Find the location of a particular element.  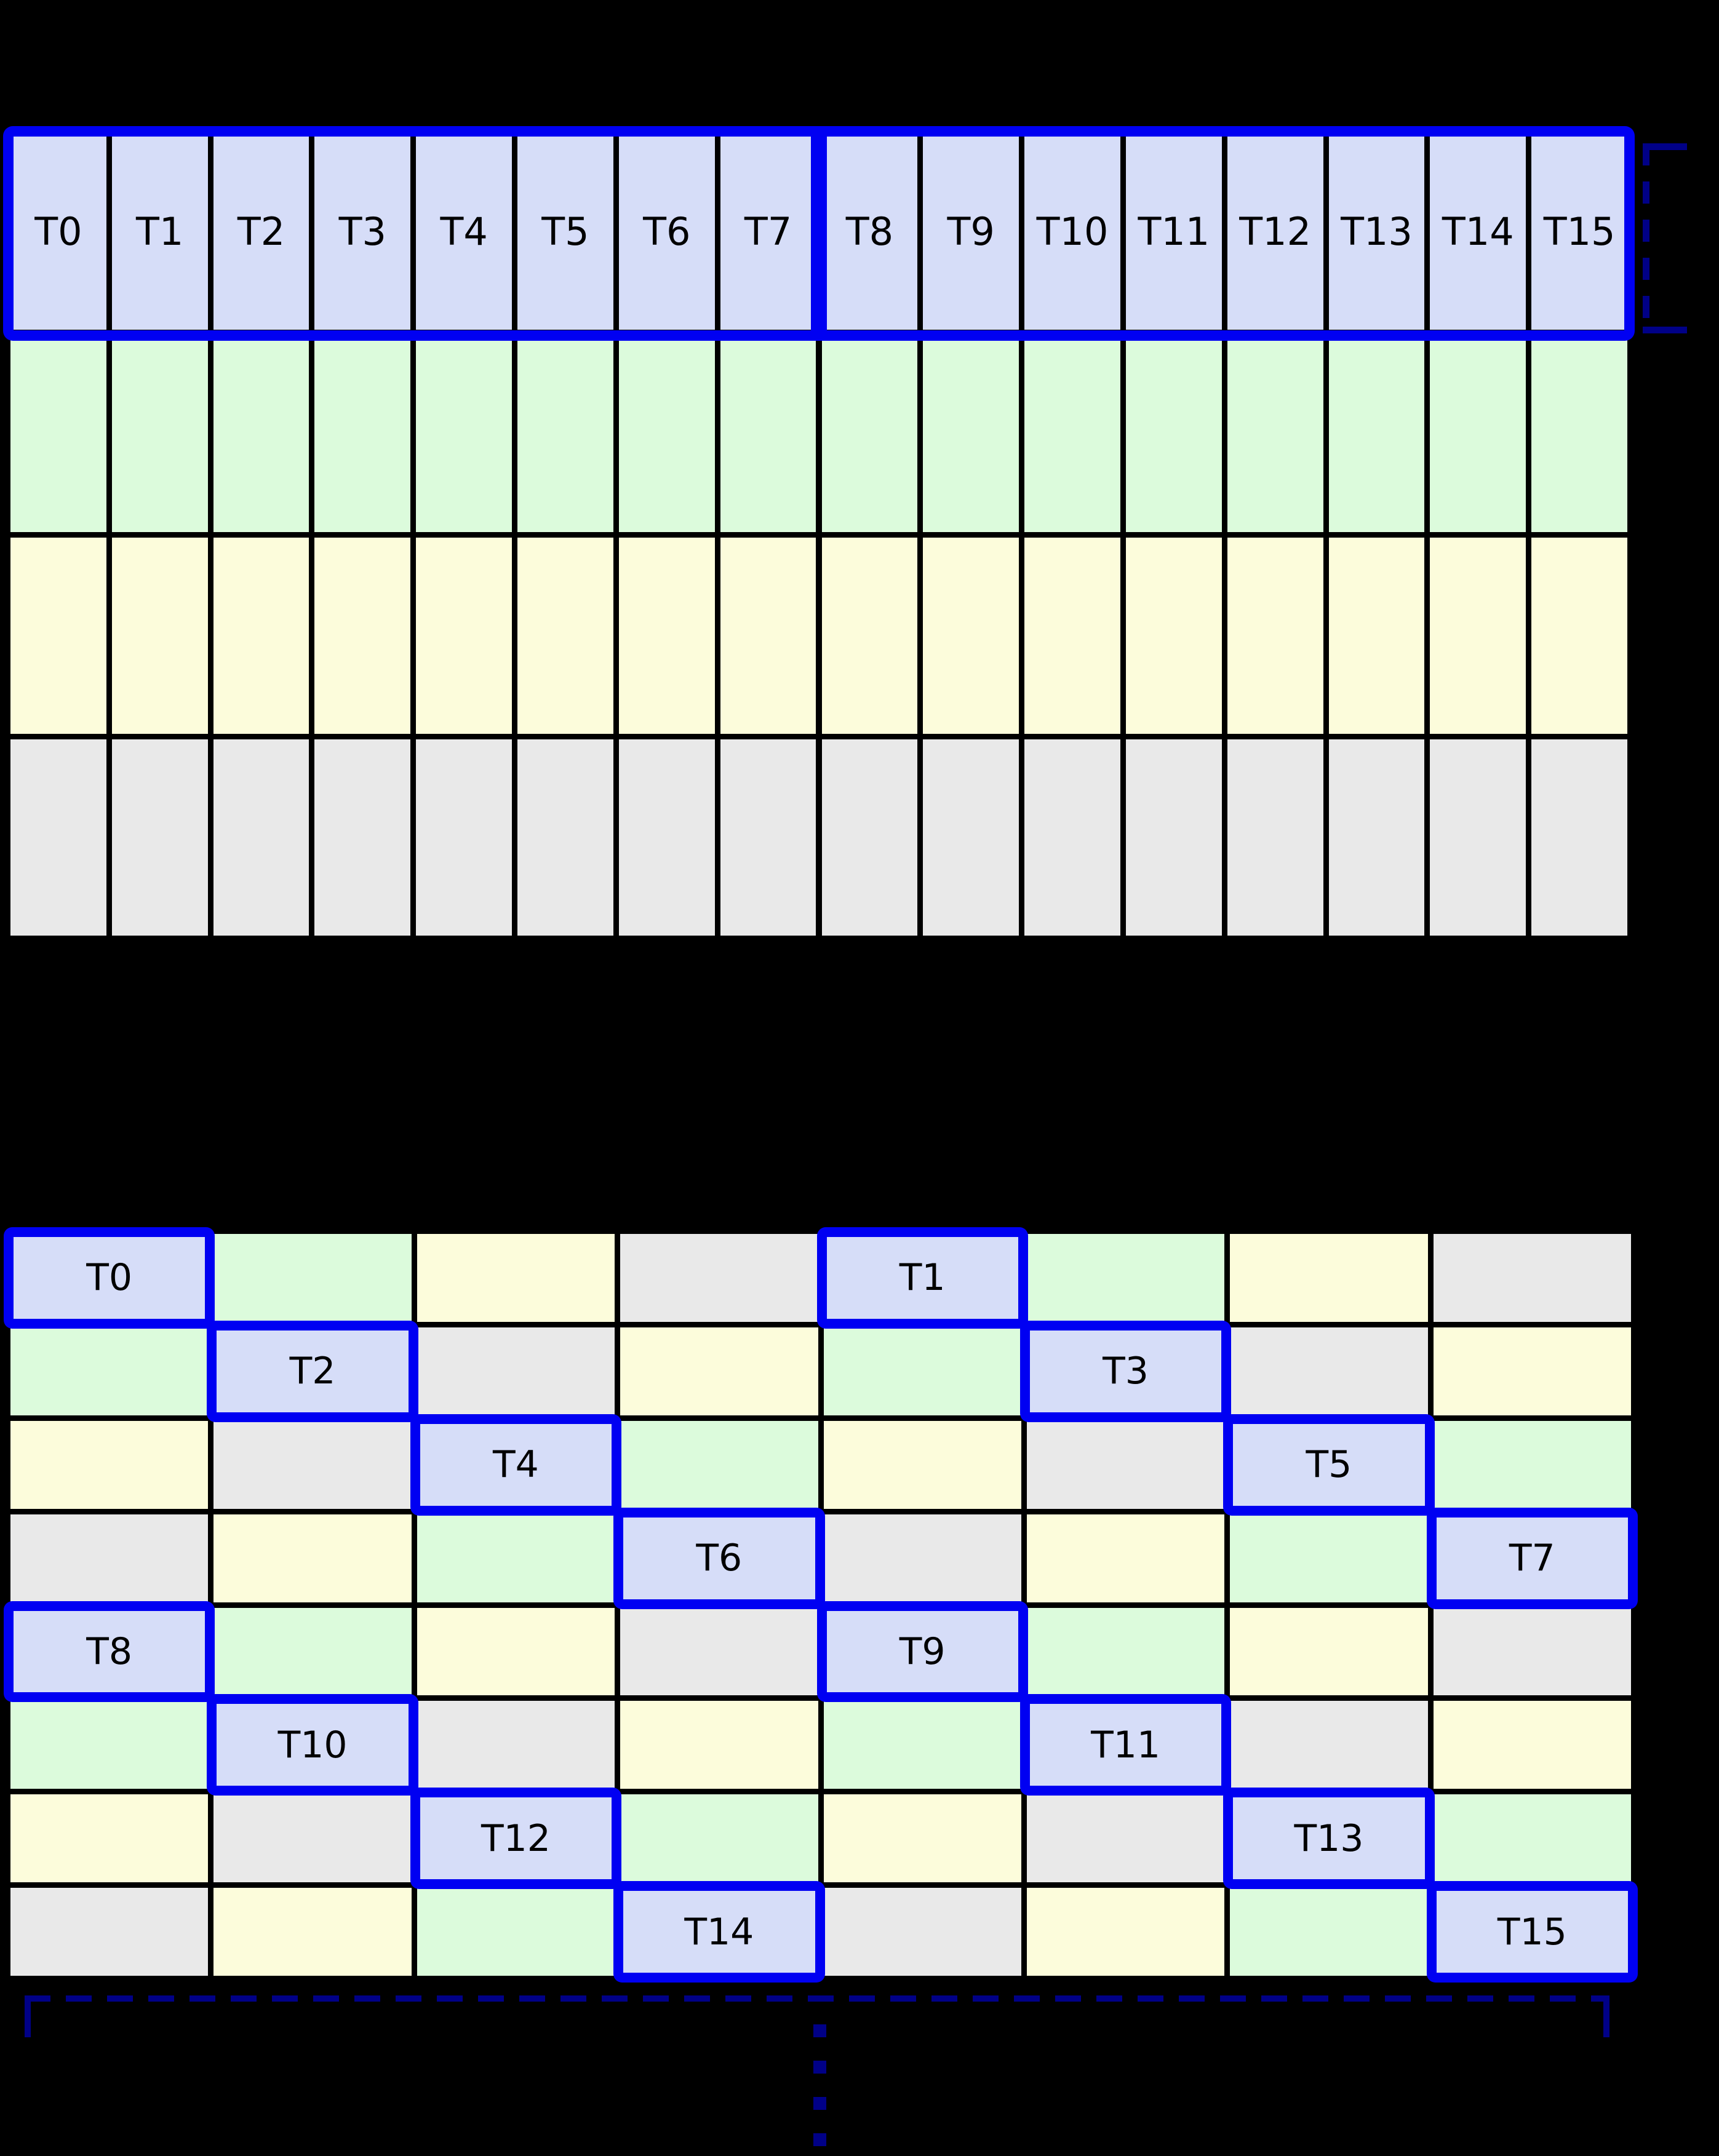

continuation-ellipsis-icon is located at coordinates (820, 2089).